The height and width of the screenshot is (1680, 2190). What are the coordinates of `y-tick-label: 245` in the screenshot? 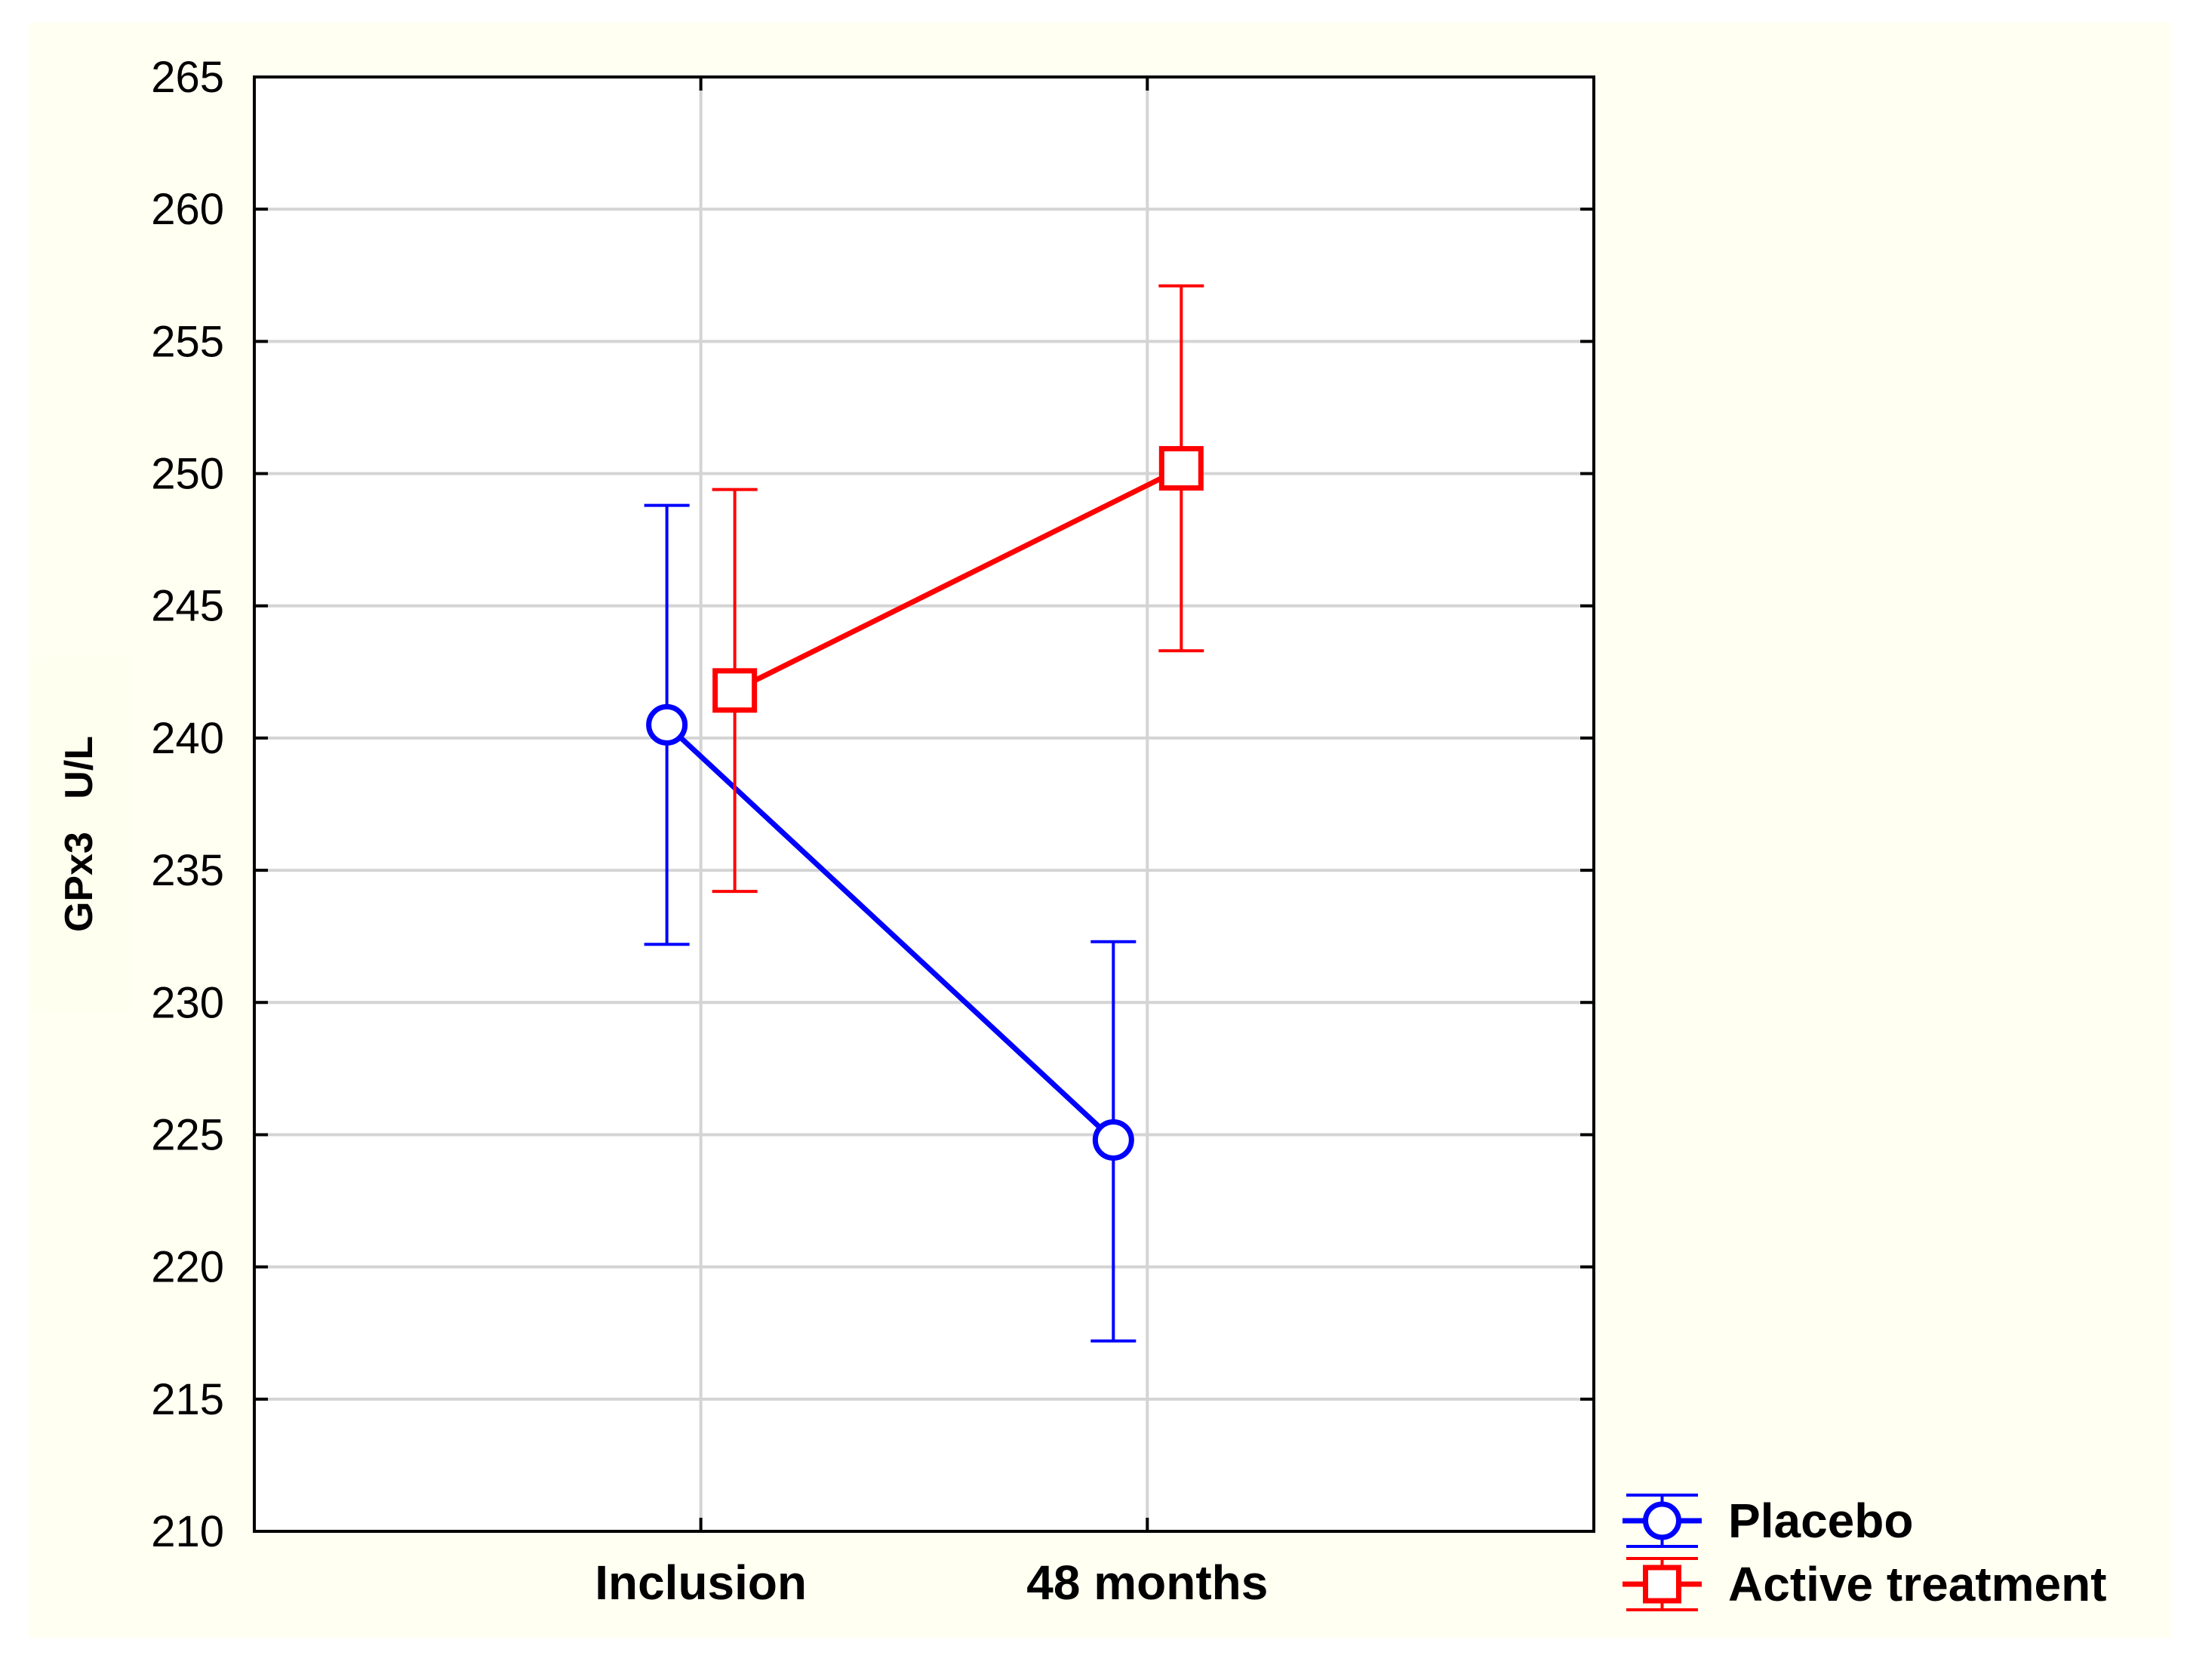 It's located at (187, 606).